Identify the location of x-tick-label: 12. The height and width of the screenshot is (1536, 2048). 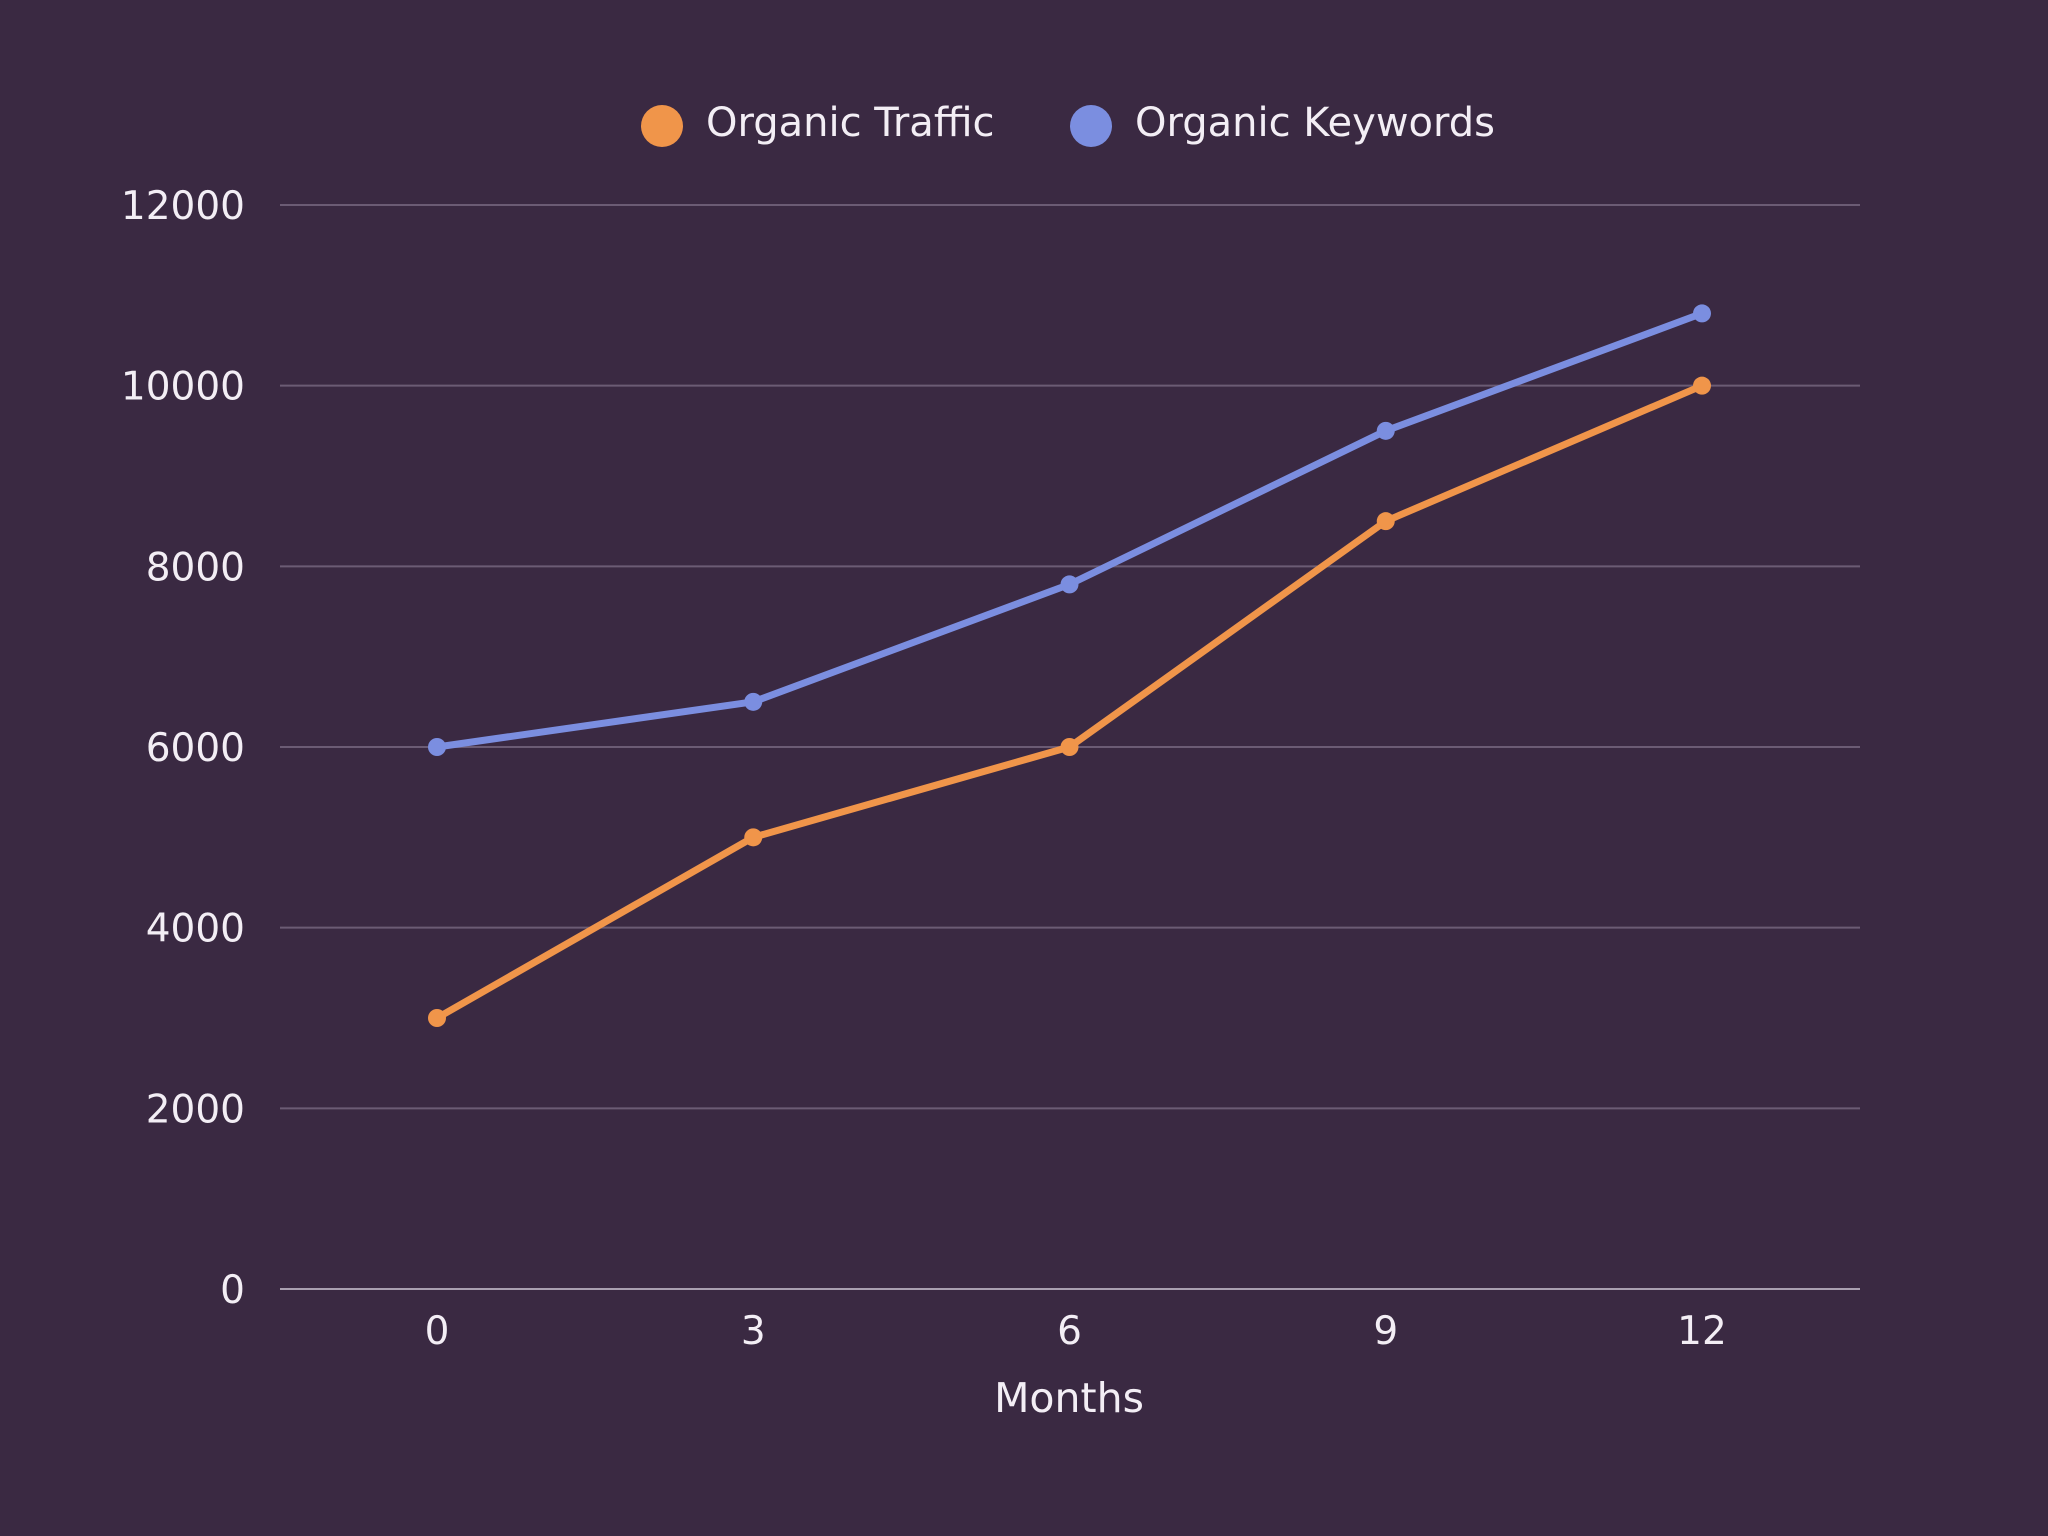
(1702, 1331).